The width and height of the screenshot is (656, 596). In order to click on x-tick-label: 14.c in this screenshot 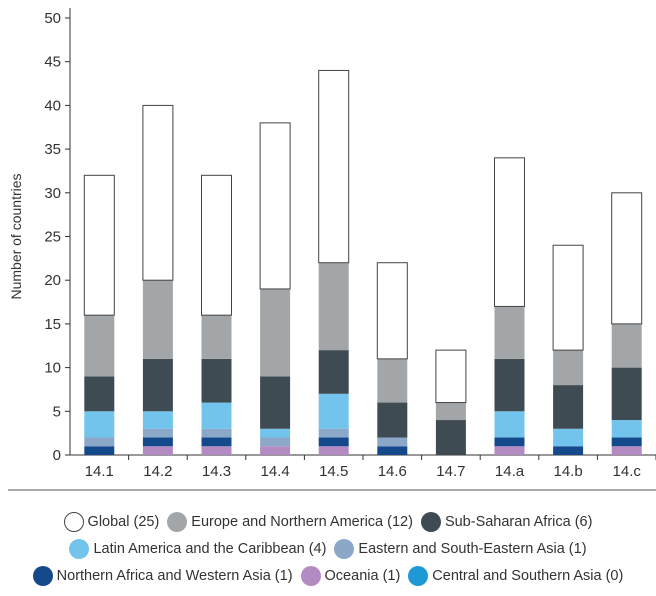, I will do `click(627, 471)`.